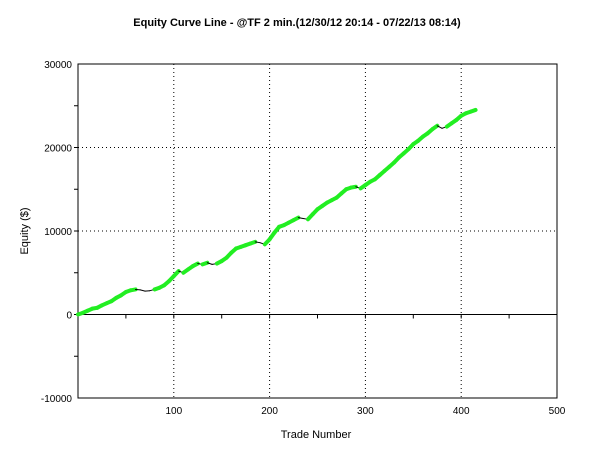 Image resolution: width=593 pixels, height=456 pixels. What do you see at coordinates (461, 411) in the screenshot?
I see `x-tick-label: 400` at bounding box center [461, 411].